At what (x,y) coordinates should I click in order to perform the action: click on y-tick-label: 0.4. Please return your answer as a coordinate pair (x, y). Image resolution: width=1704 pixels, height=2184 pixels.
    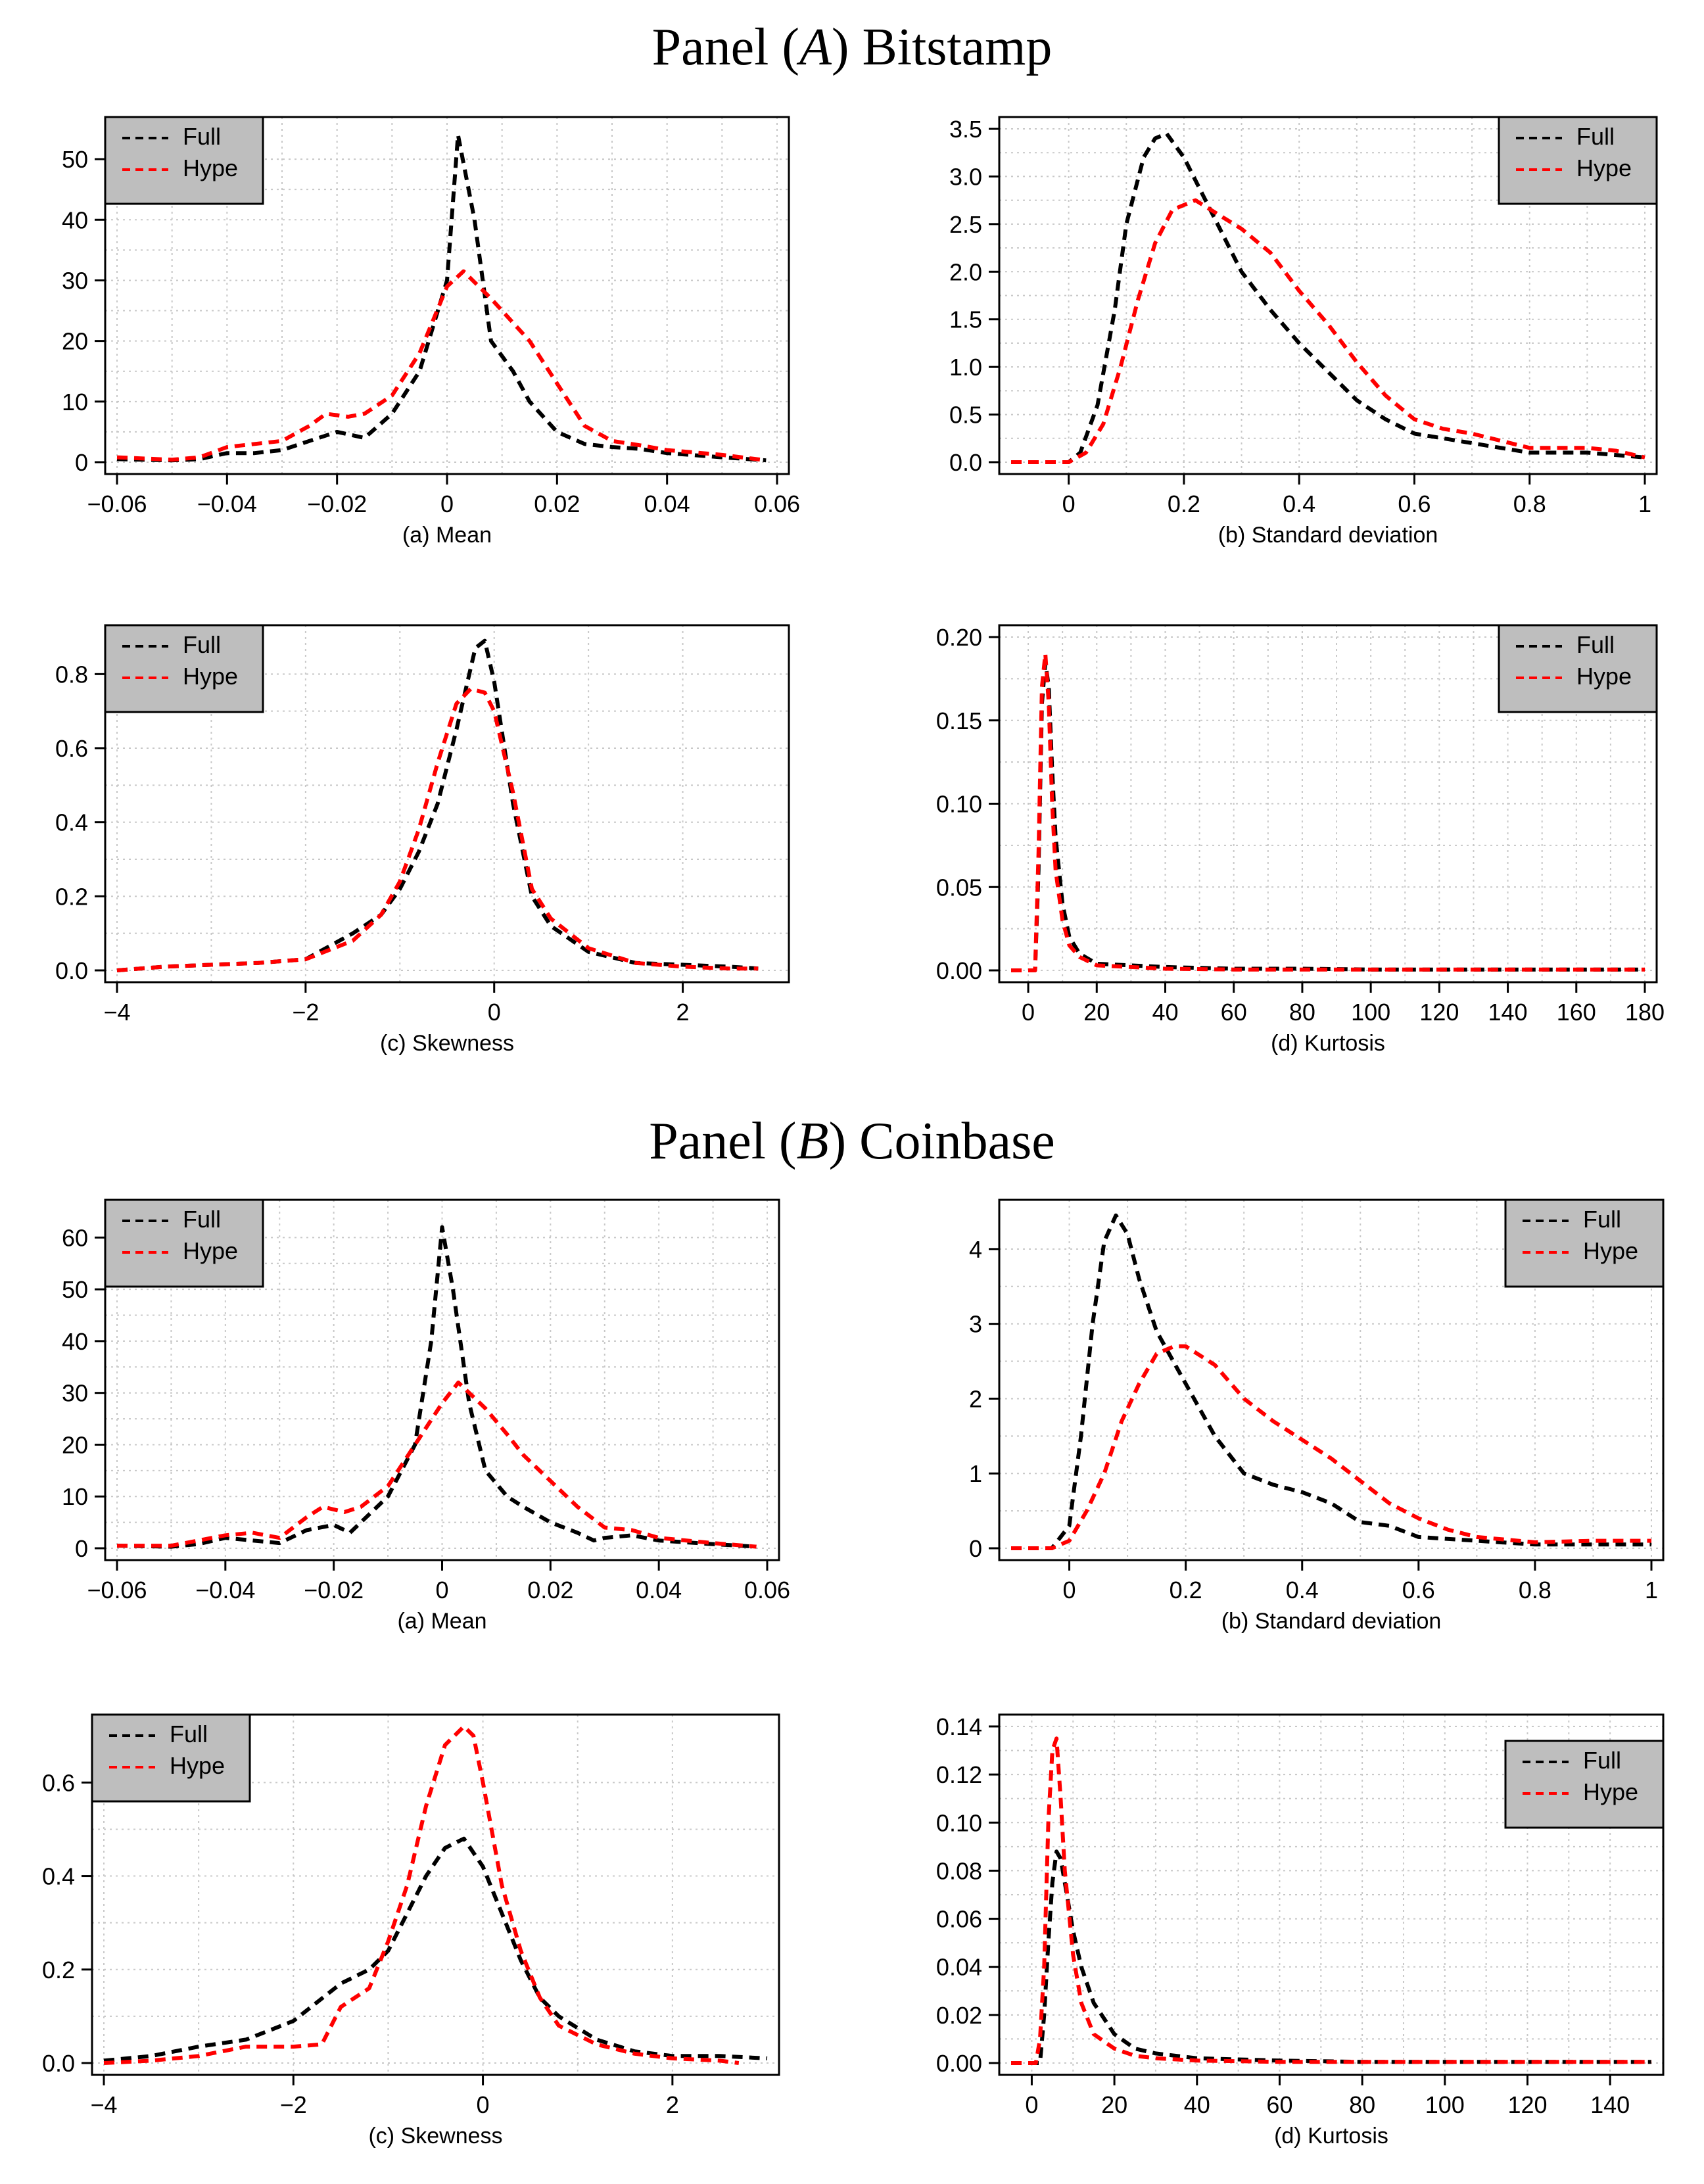
    Looking at the image, I should click on (58, 1876).